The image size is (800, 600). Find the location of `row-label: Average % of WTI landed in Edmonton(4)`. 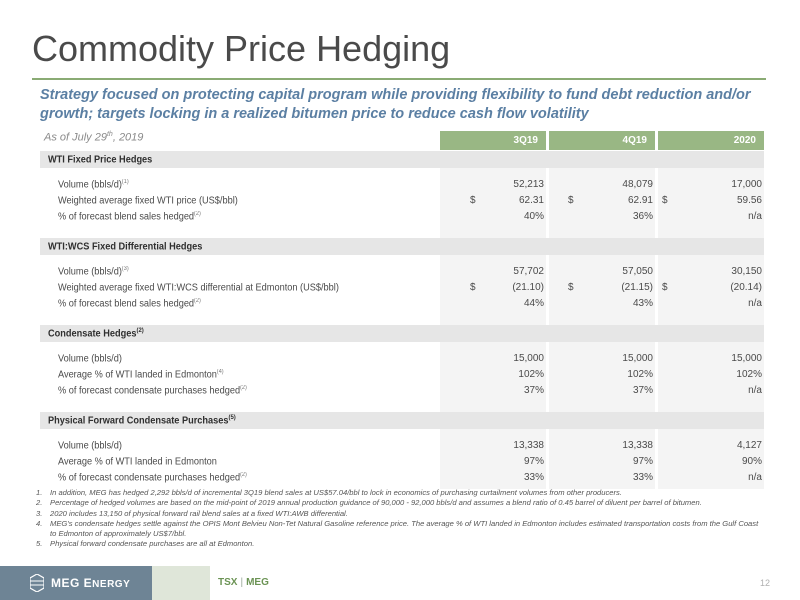

row-label: Average % of WTI landed in Edmonton(4) is located at coordinates (141, 375).